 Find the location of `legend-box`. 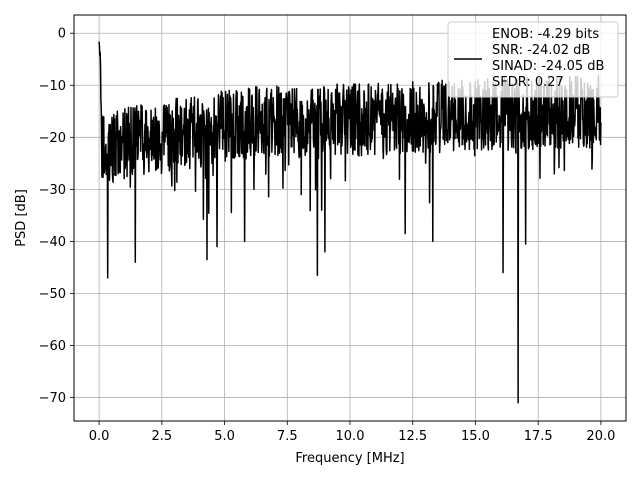

legend-box is located at coordinates (533, 59).